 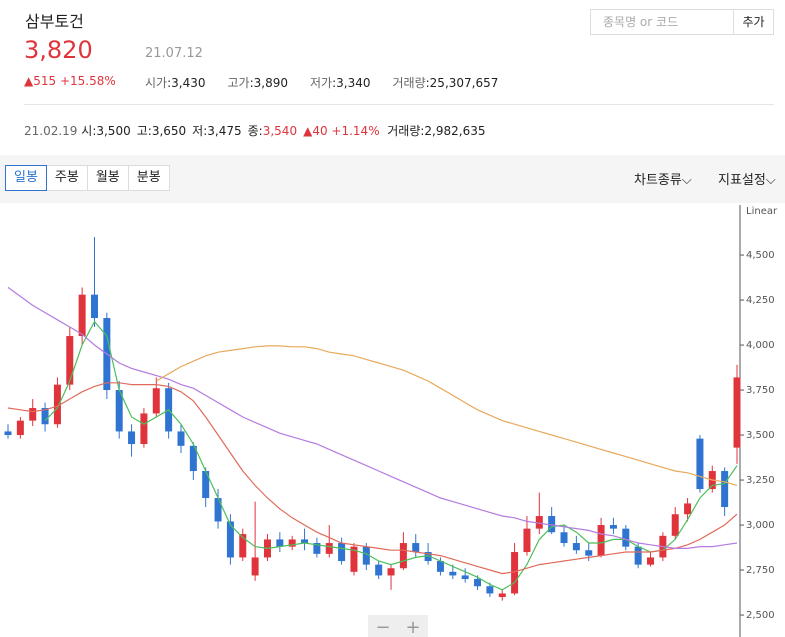 What do you see at coordinates (399, 104) in the screenshot?
I see `divider` at bounding box center [399, 104].